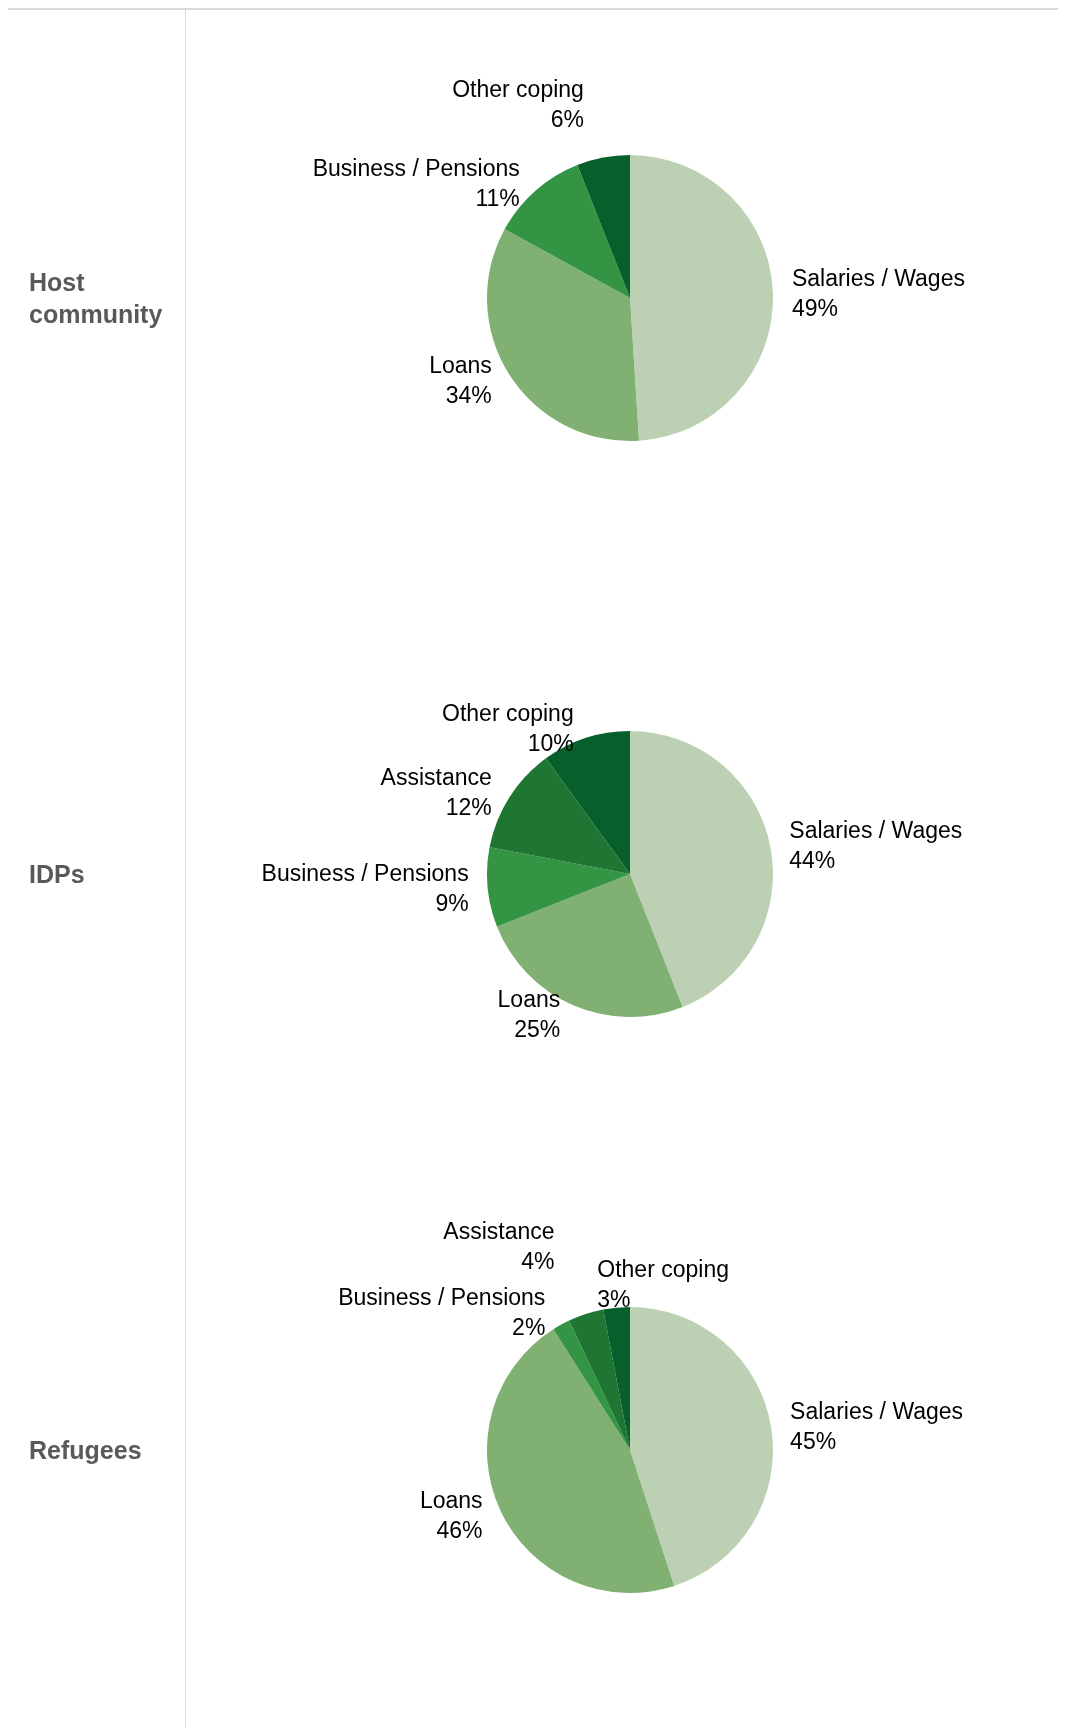 This screenshot has height=1728, width=1066. I want to click on data-label: 44%, so click(812, 860).